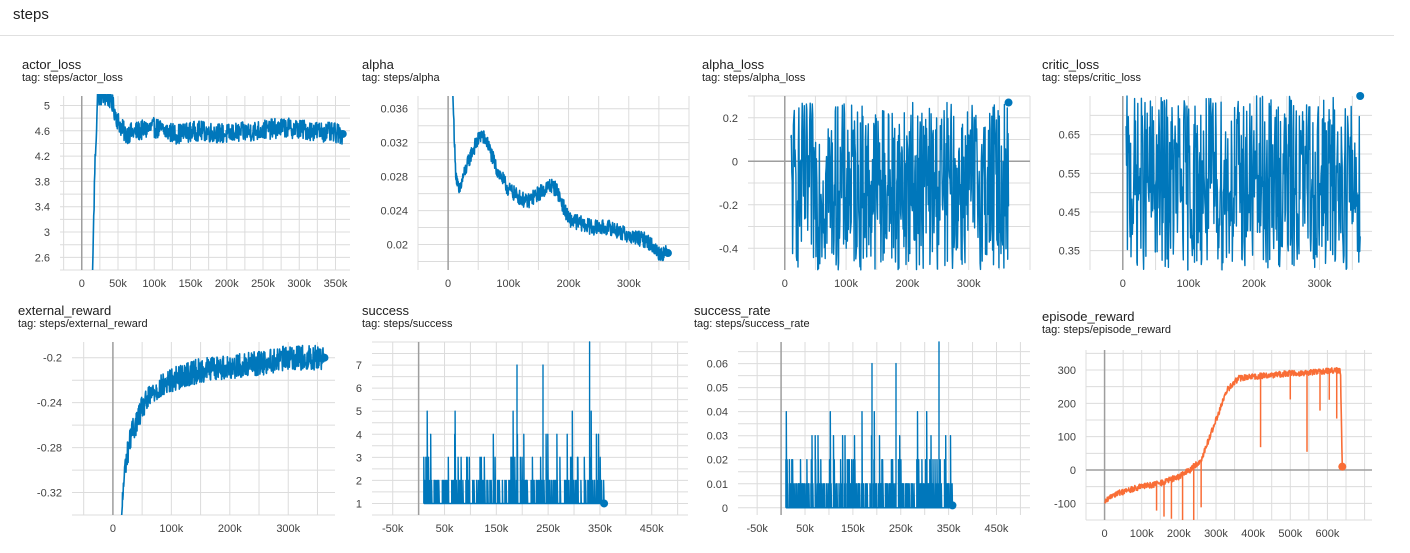 The height and width of the screenshot is (553, 1410). What do you see at coordinates (1067, 371) in the screenshot?
I see `y-tick-label: 300` at bounding box center [1067, 371].